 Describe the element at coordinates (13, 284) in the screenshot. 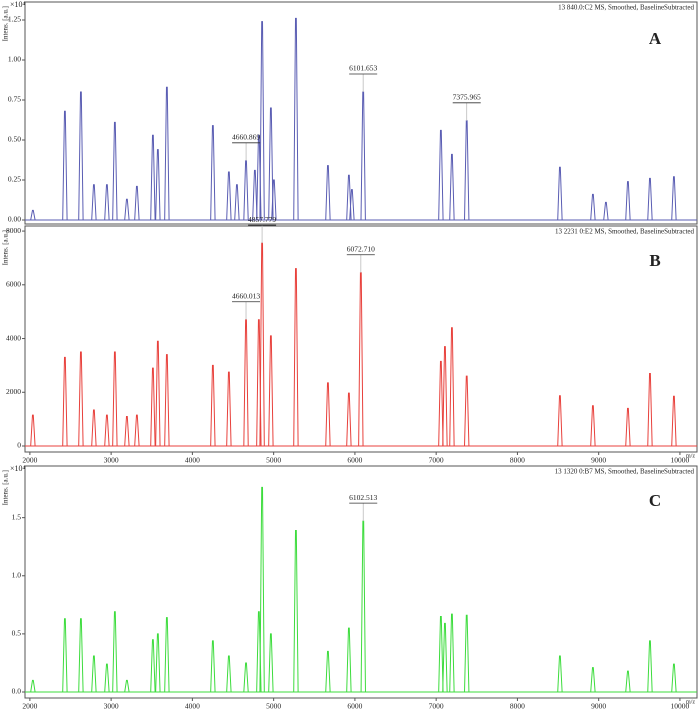

I see `y-tick-label: 6000` at that location.